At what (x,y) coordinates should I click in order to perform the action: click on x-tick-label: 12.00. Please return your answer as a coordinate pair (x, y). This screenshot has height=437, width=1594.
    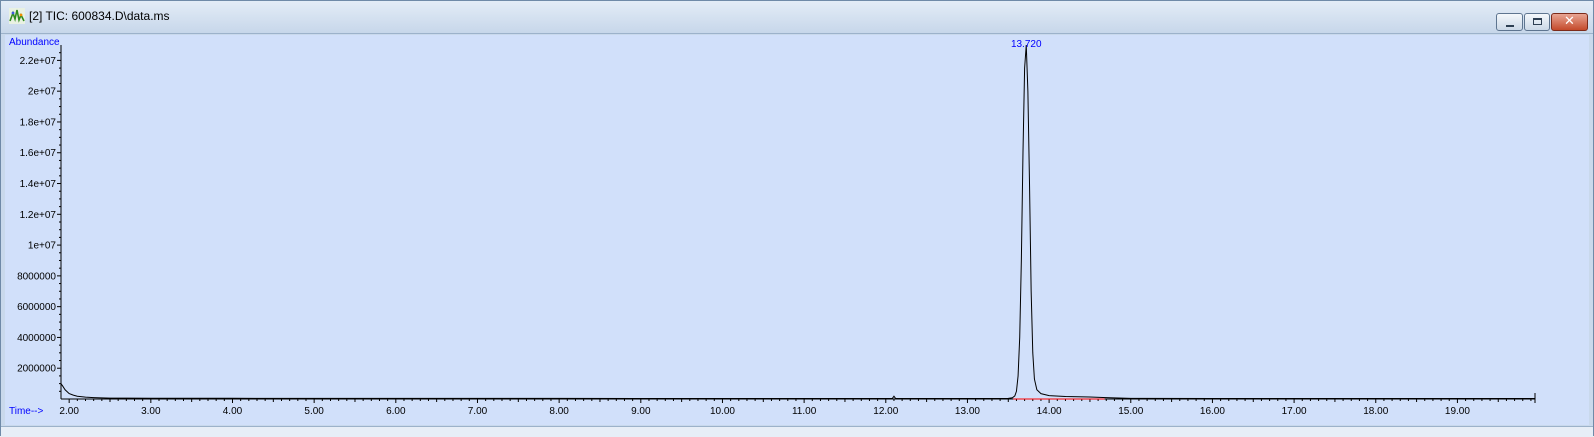
    Looking at the image, I should click on (885, 411).